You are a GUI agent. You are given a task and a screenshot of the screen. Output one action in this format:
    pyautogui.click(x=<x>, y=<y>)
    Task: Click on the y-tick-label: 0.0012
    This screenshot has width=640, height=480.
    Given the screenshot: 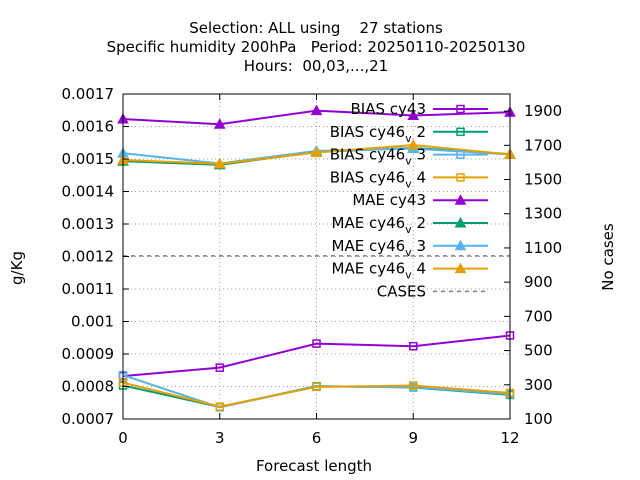 What is the action you would take?
    pyautogui.click(x=88, y=257)
    